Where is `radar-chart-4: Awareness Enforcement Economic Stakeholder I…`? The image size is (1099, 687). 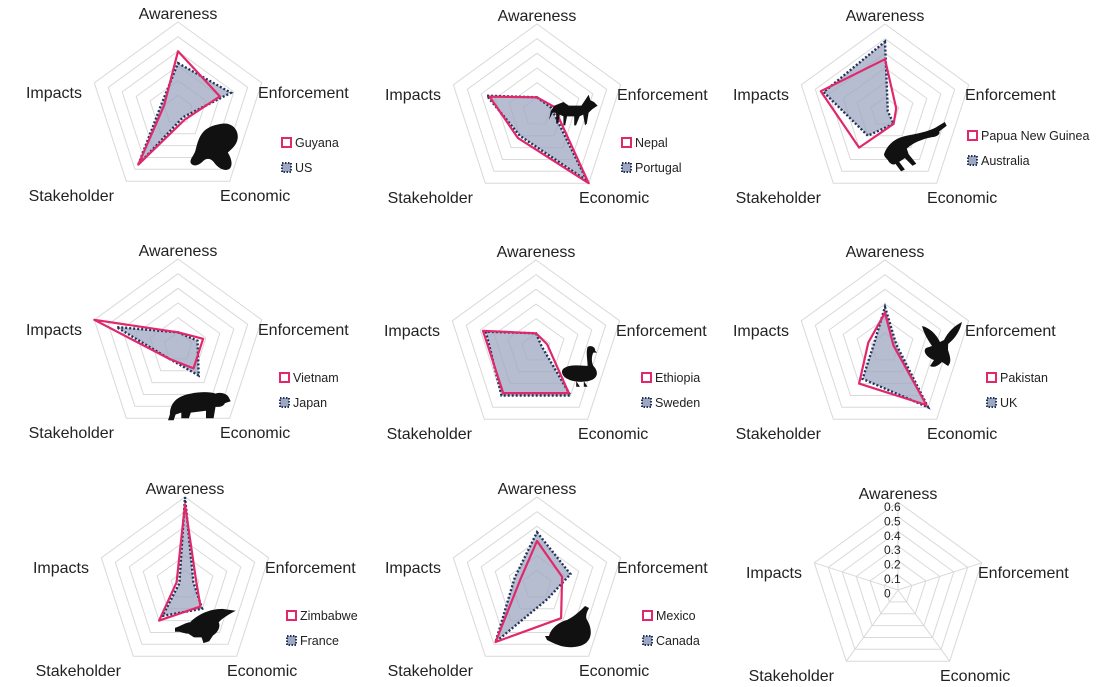 radar-chart-4: Awareness Enforcement Economic Stakeholder I… is located at coordinates (187, 342).